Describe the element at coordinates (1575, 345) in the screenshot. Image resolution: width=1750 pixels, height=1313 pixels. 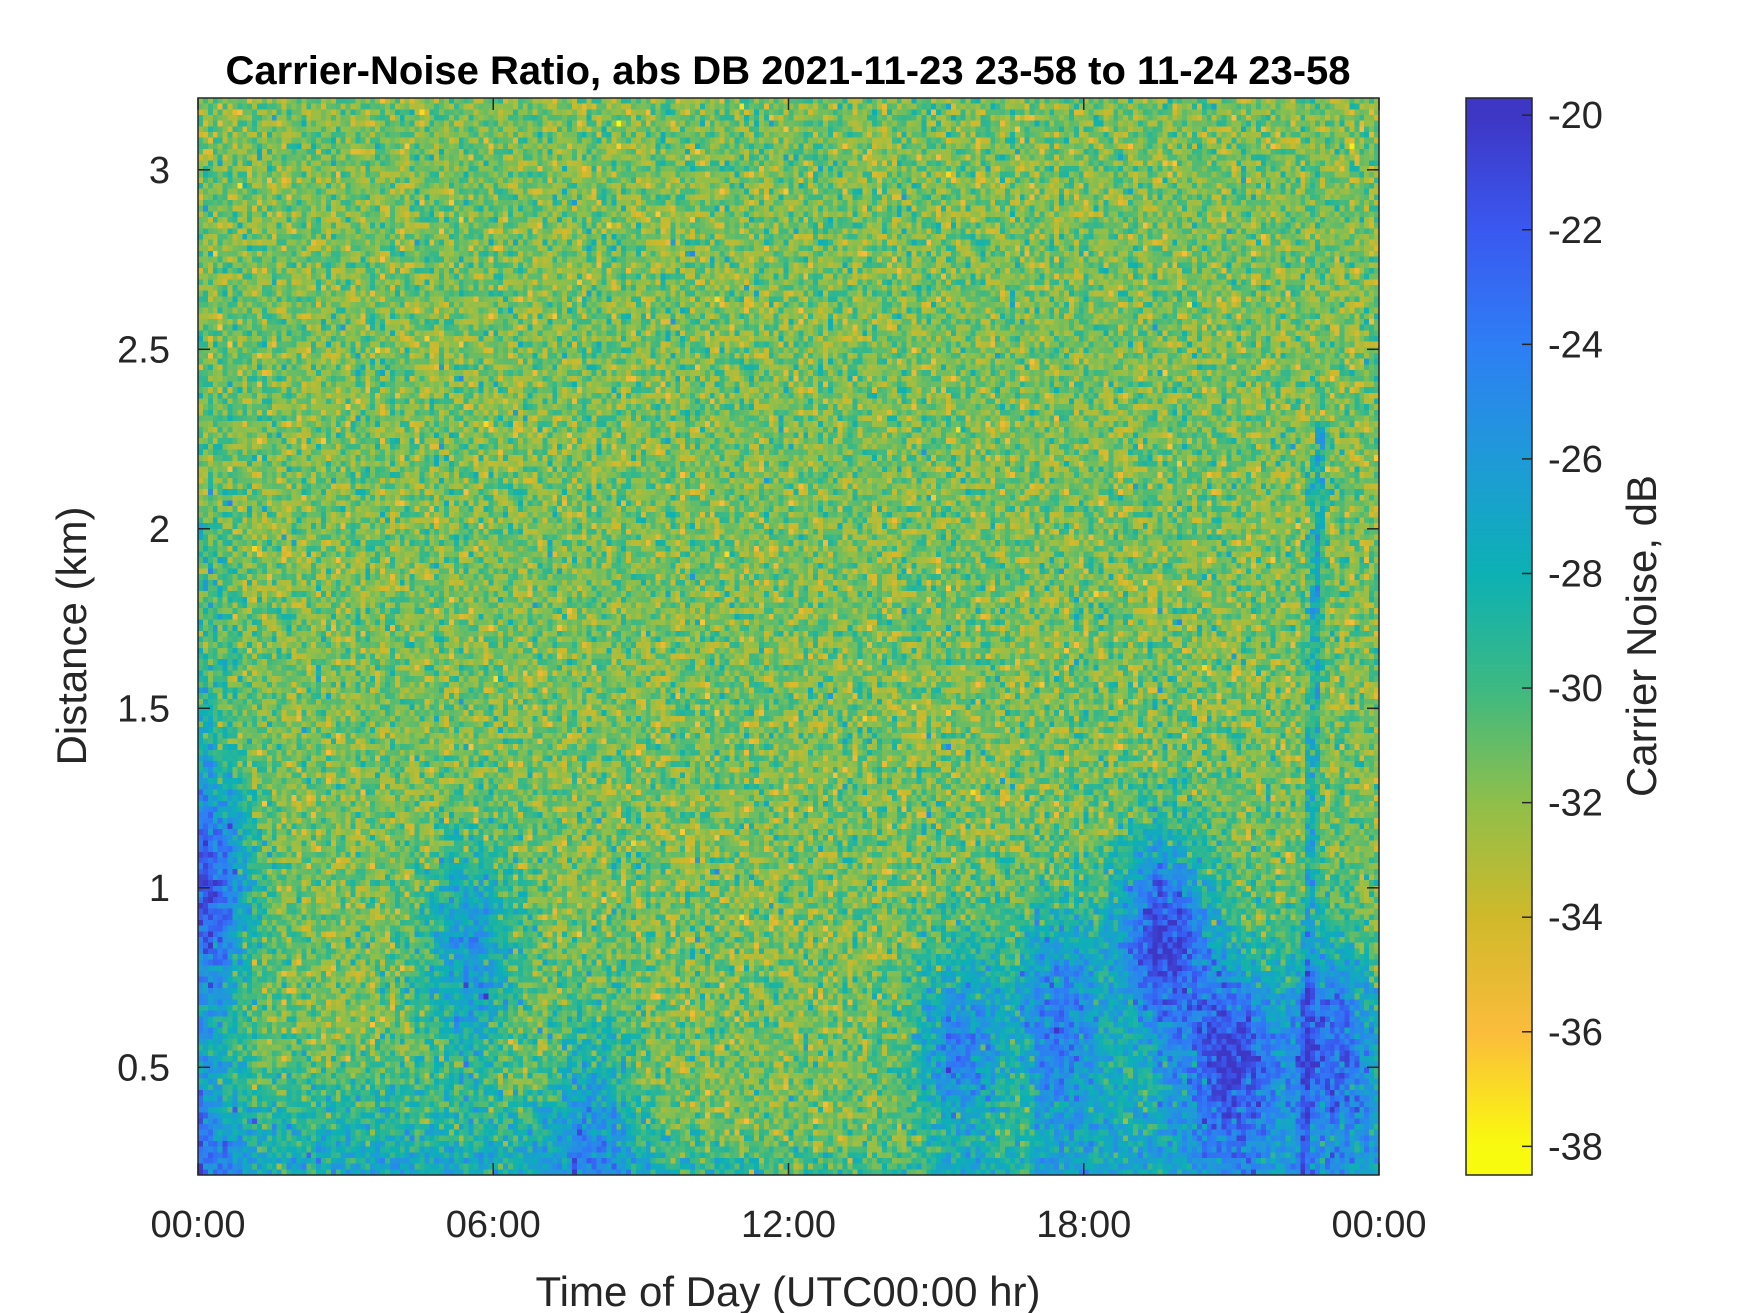
I see `colorbar-tick-label: -24` at that location.